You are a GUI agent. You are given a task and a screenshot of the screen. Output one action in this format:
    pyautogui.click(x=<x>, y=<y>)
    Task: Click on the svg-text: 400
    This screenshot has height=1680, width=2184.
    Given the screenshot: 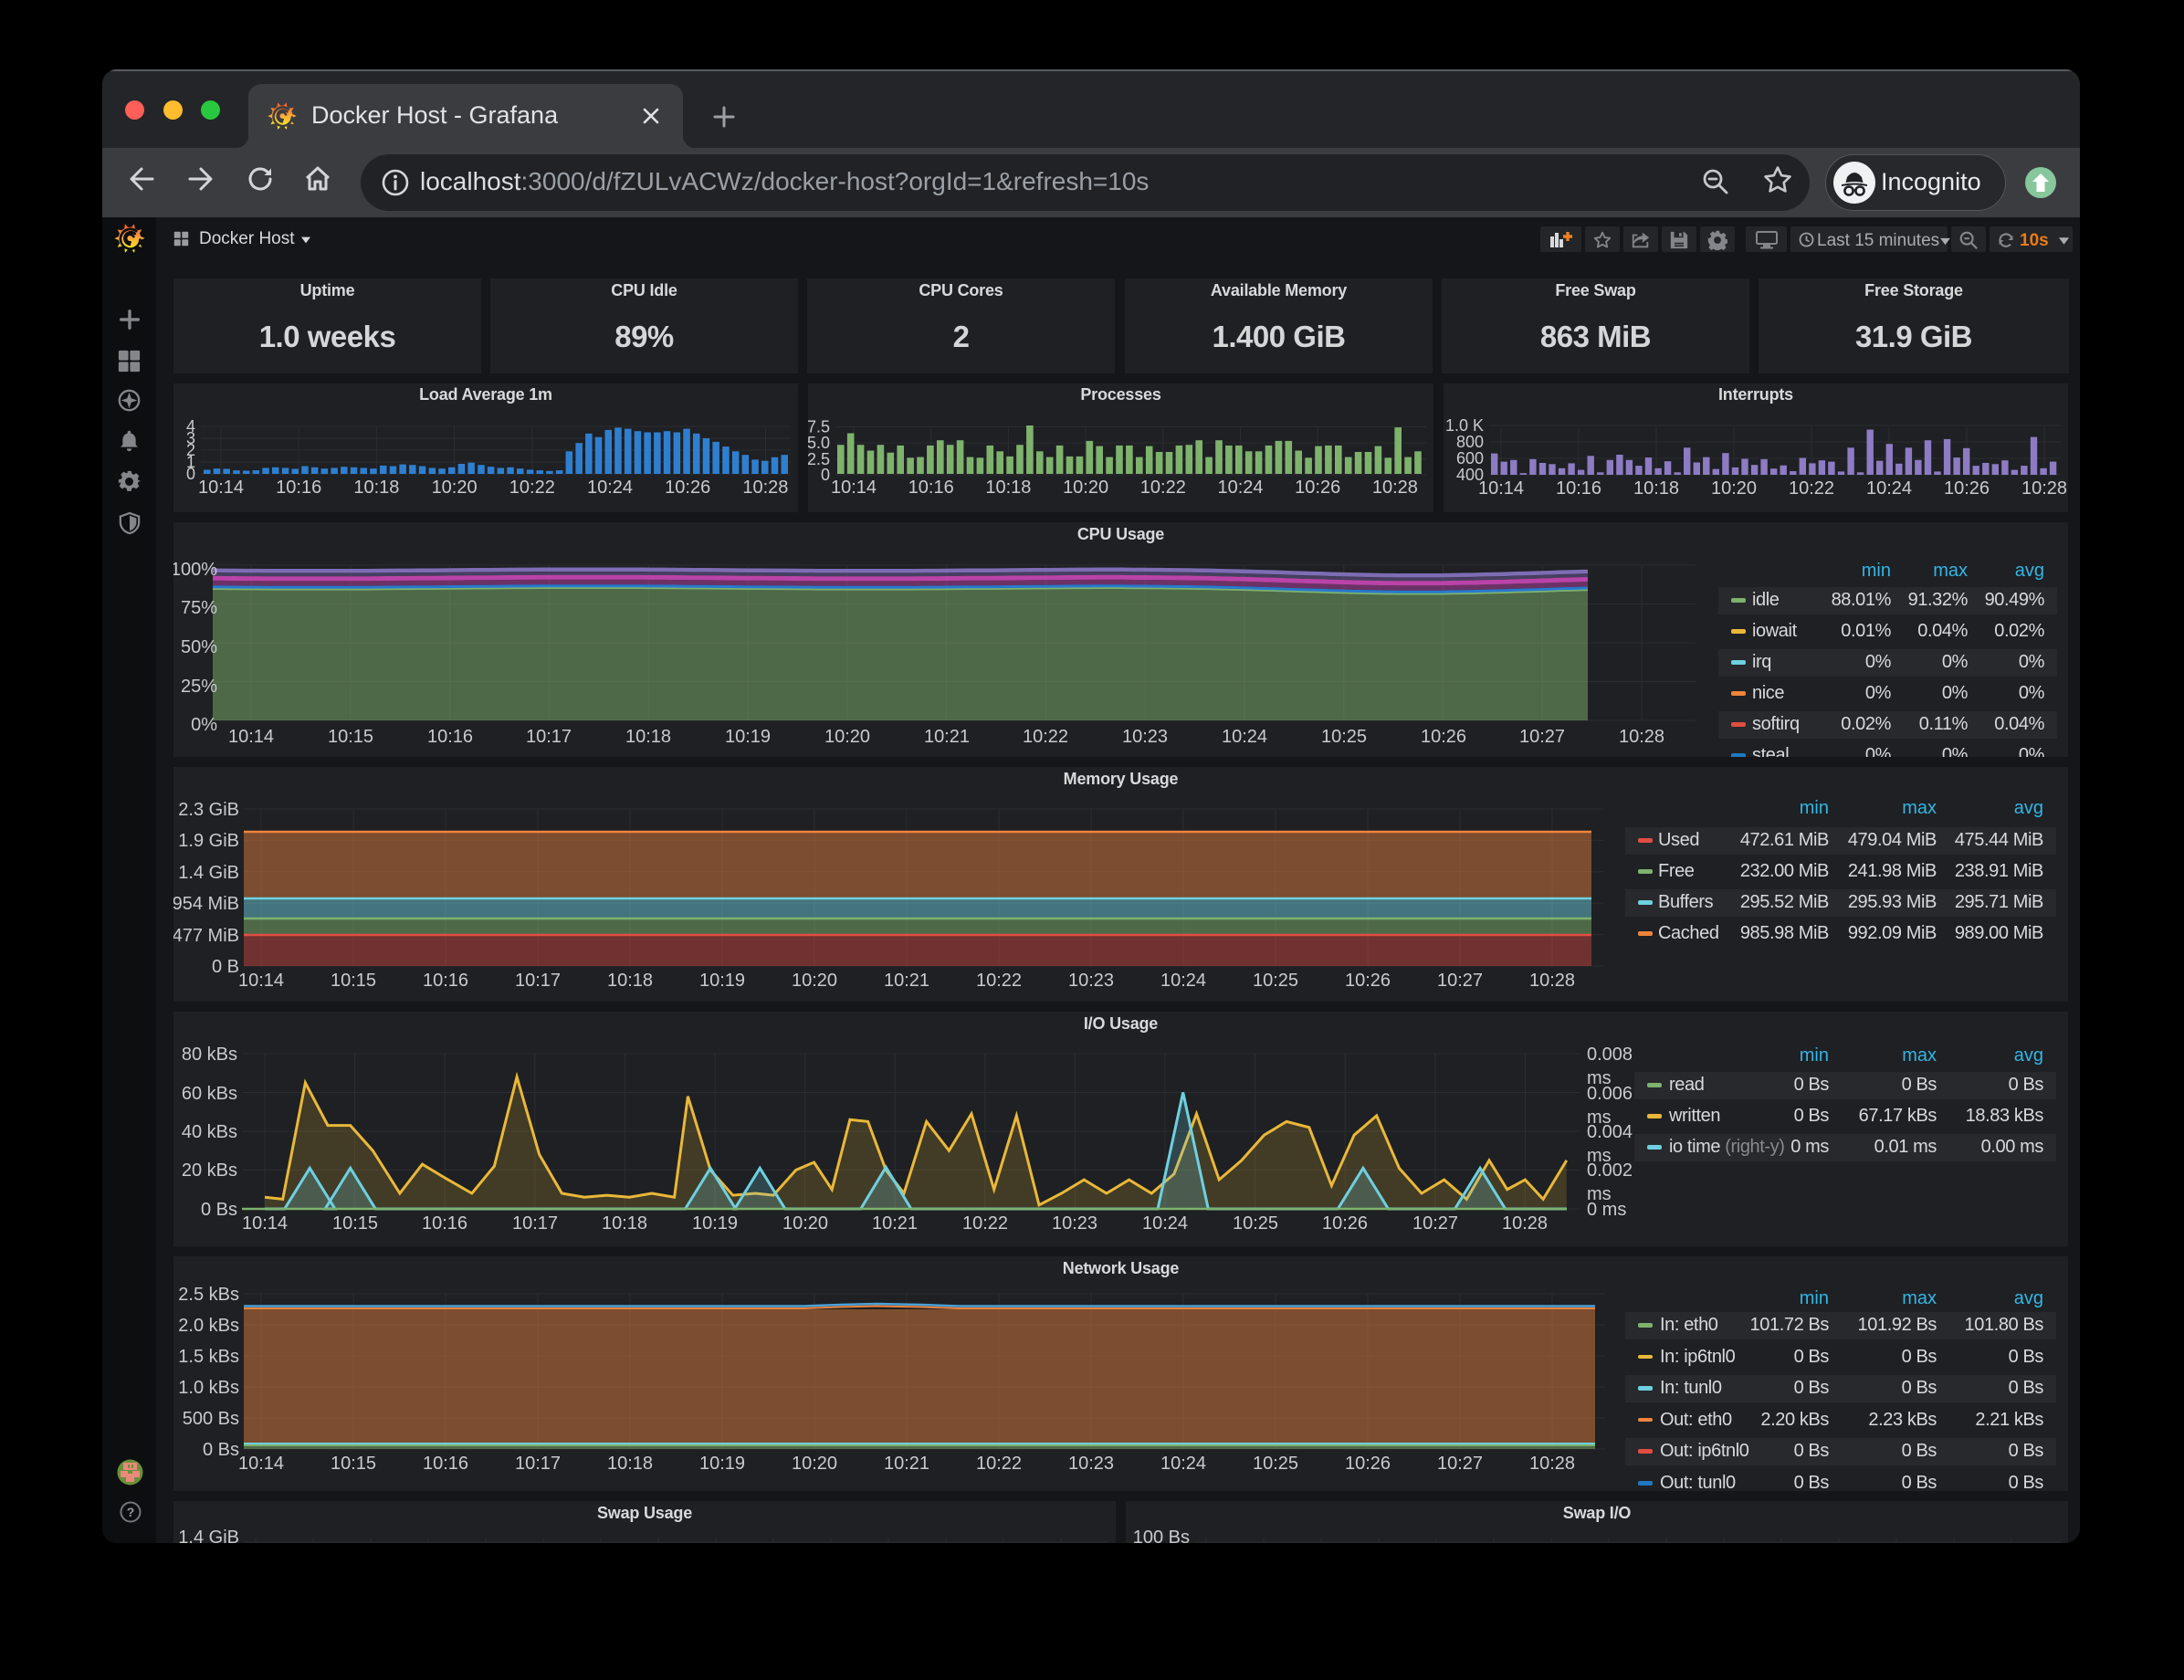 What is the action you would take?
    pyautogui.click(x=1470, y=475)
    